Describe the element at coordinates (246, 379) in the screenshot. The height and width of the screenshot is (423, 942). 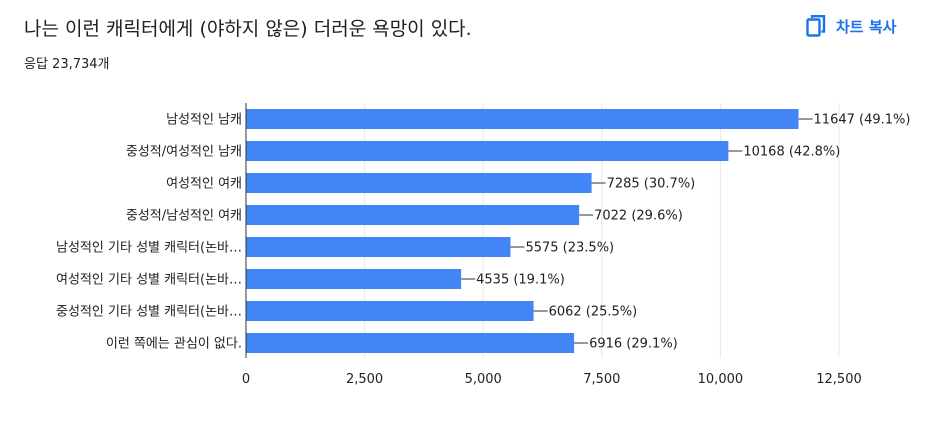
I see `x-tick-label: 0` at that location.